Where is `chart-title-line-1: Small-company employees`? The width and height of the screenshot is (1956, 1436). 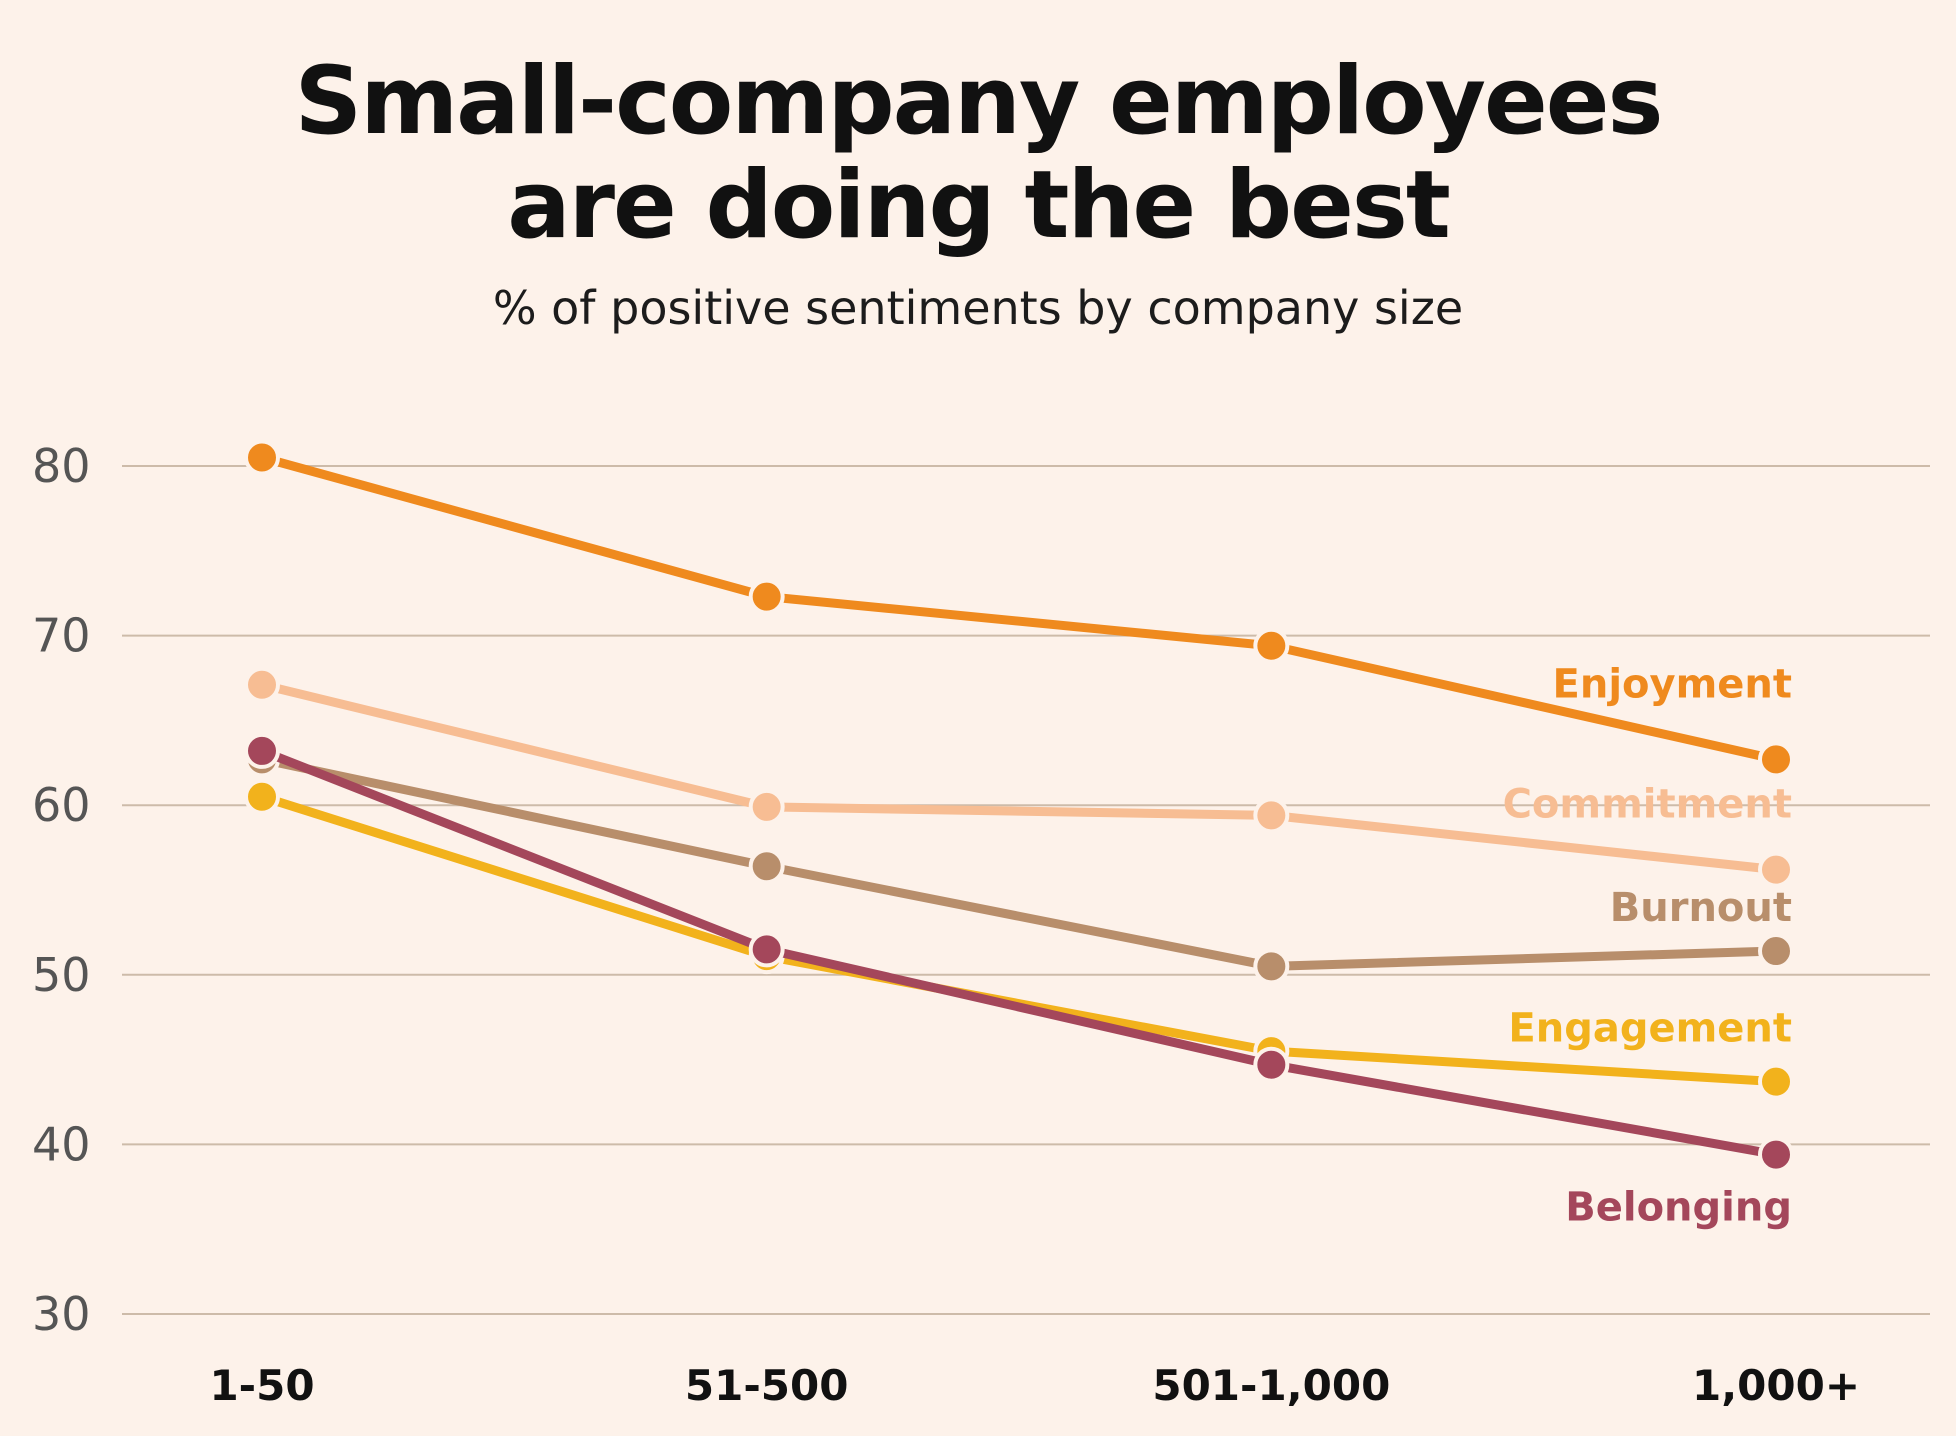
chart-title-line-1: Small-company employees is located at coordinates (979, 101).